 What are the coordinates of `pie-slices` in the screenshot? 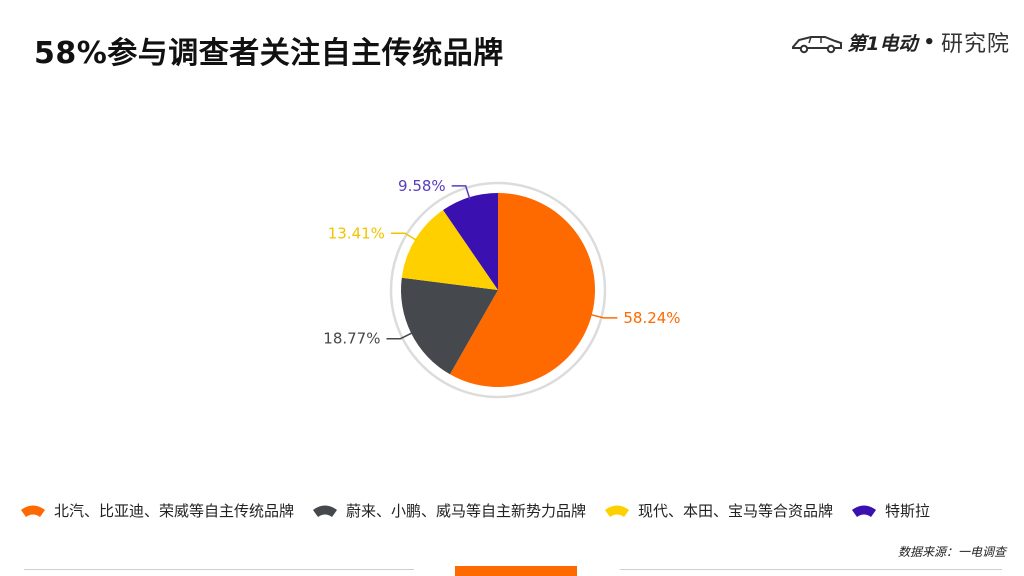 It's located at (497, 290).